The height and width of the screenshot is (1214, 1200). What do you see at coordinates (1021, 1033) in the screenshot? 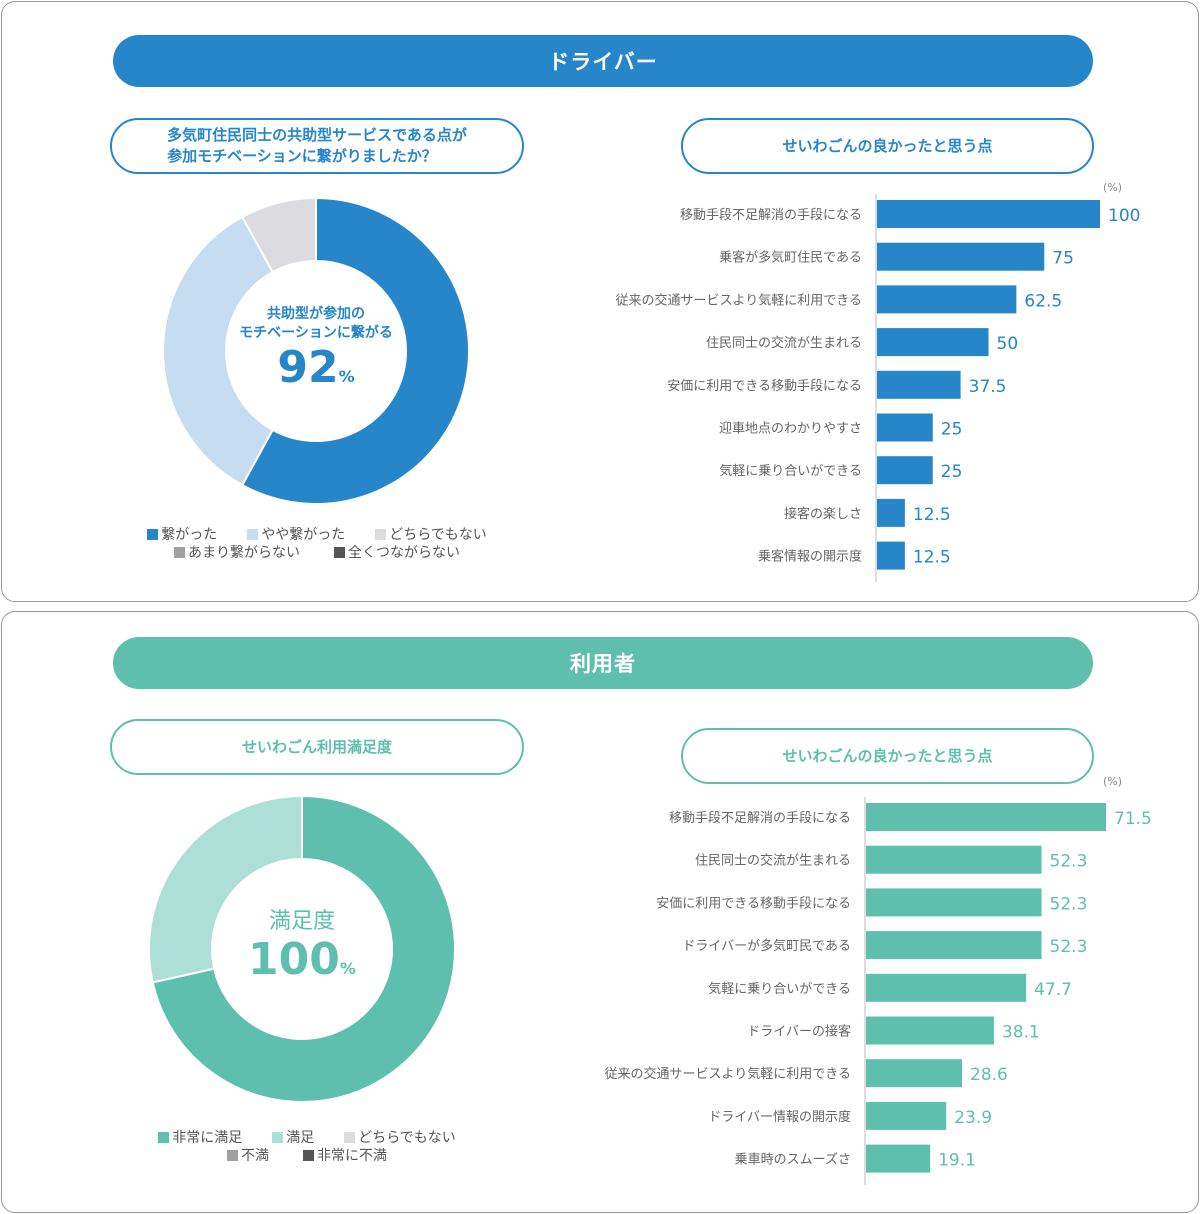
I see `user-bar-value-label: 38.1` at bounding box center [1021, 1033].